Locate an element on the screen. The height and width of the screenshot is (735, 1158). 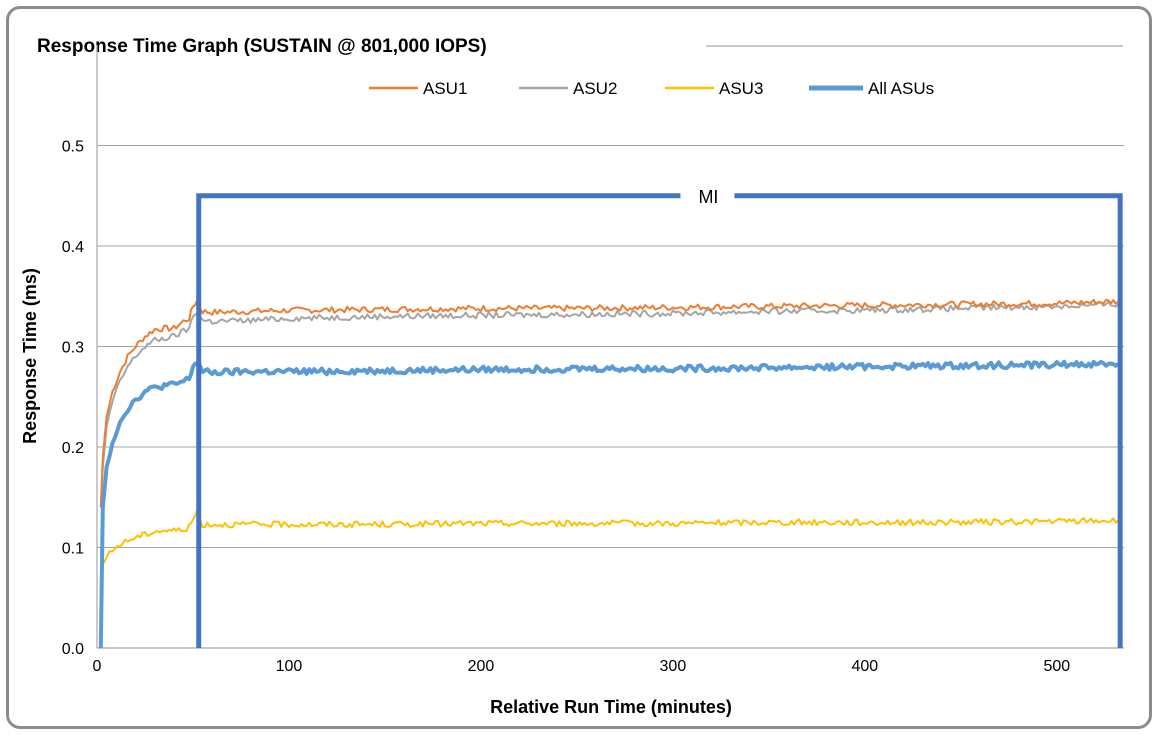
x-tick-label: 200 is located at coordinates (481, 666).